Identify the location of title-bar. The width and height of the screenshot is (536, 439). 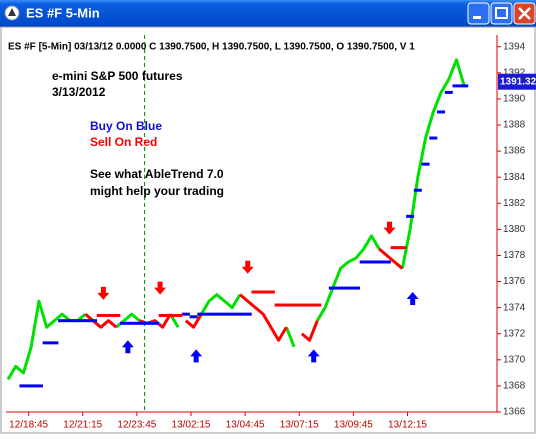
(268, 13).